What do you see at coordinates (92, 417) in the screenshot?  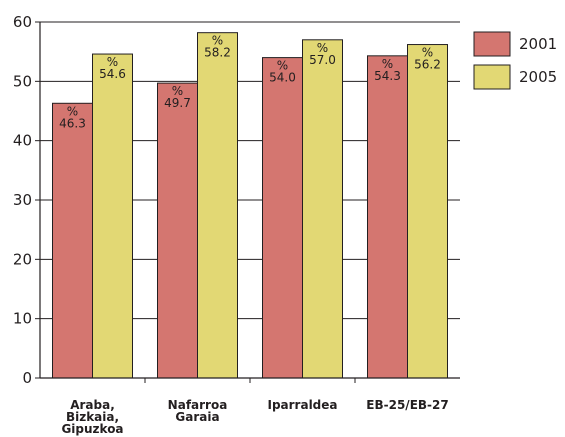 I see `category-label: Bizkaia,` at bounding box center [92, 417].